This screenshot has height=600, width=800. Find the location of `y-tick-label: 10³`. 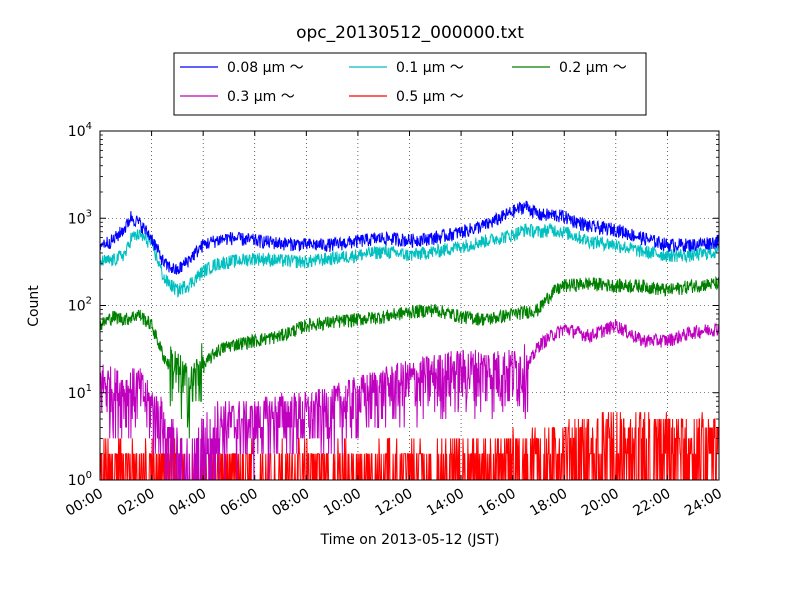

y-tick-label: 10³ is located at coordinates (80, 217).